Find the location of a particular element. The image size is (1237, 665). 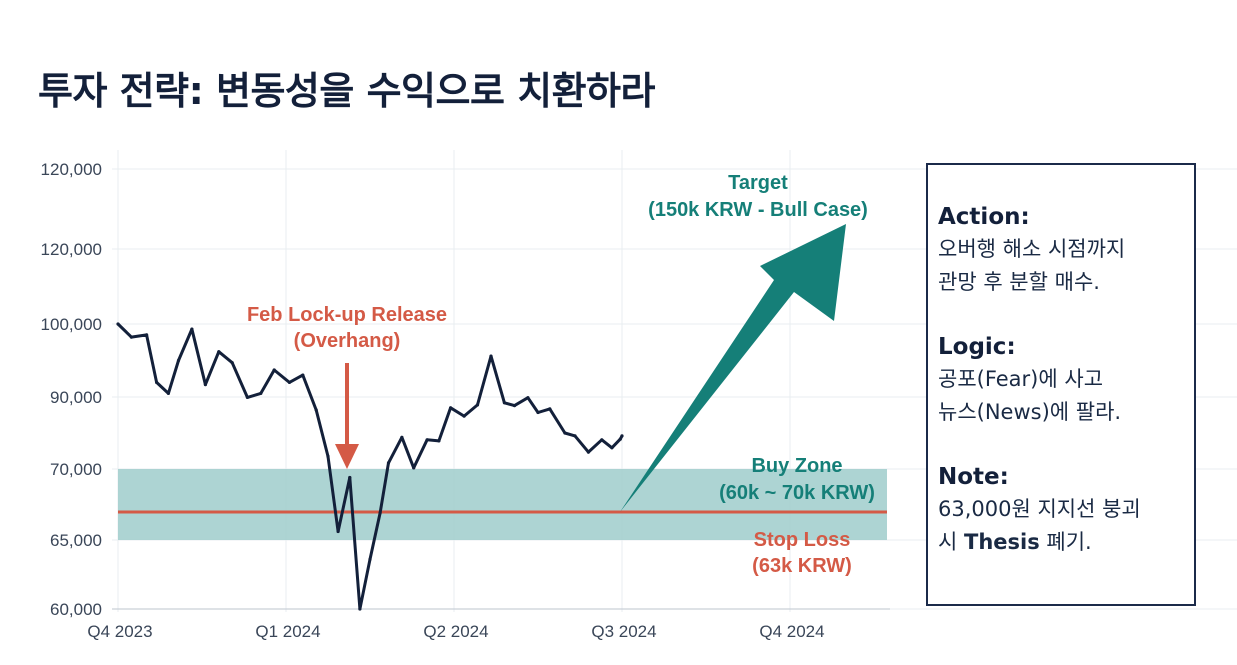

note-section: Note: 63,000원 지지선 붕괴 시 Thesis 폐기. is located at coordinates (1066, 510).